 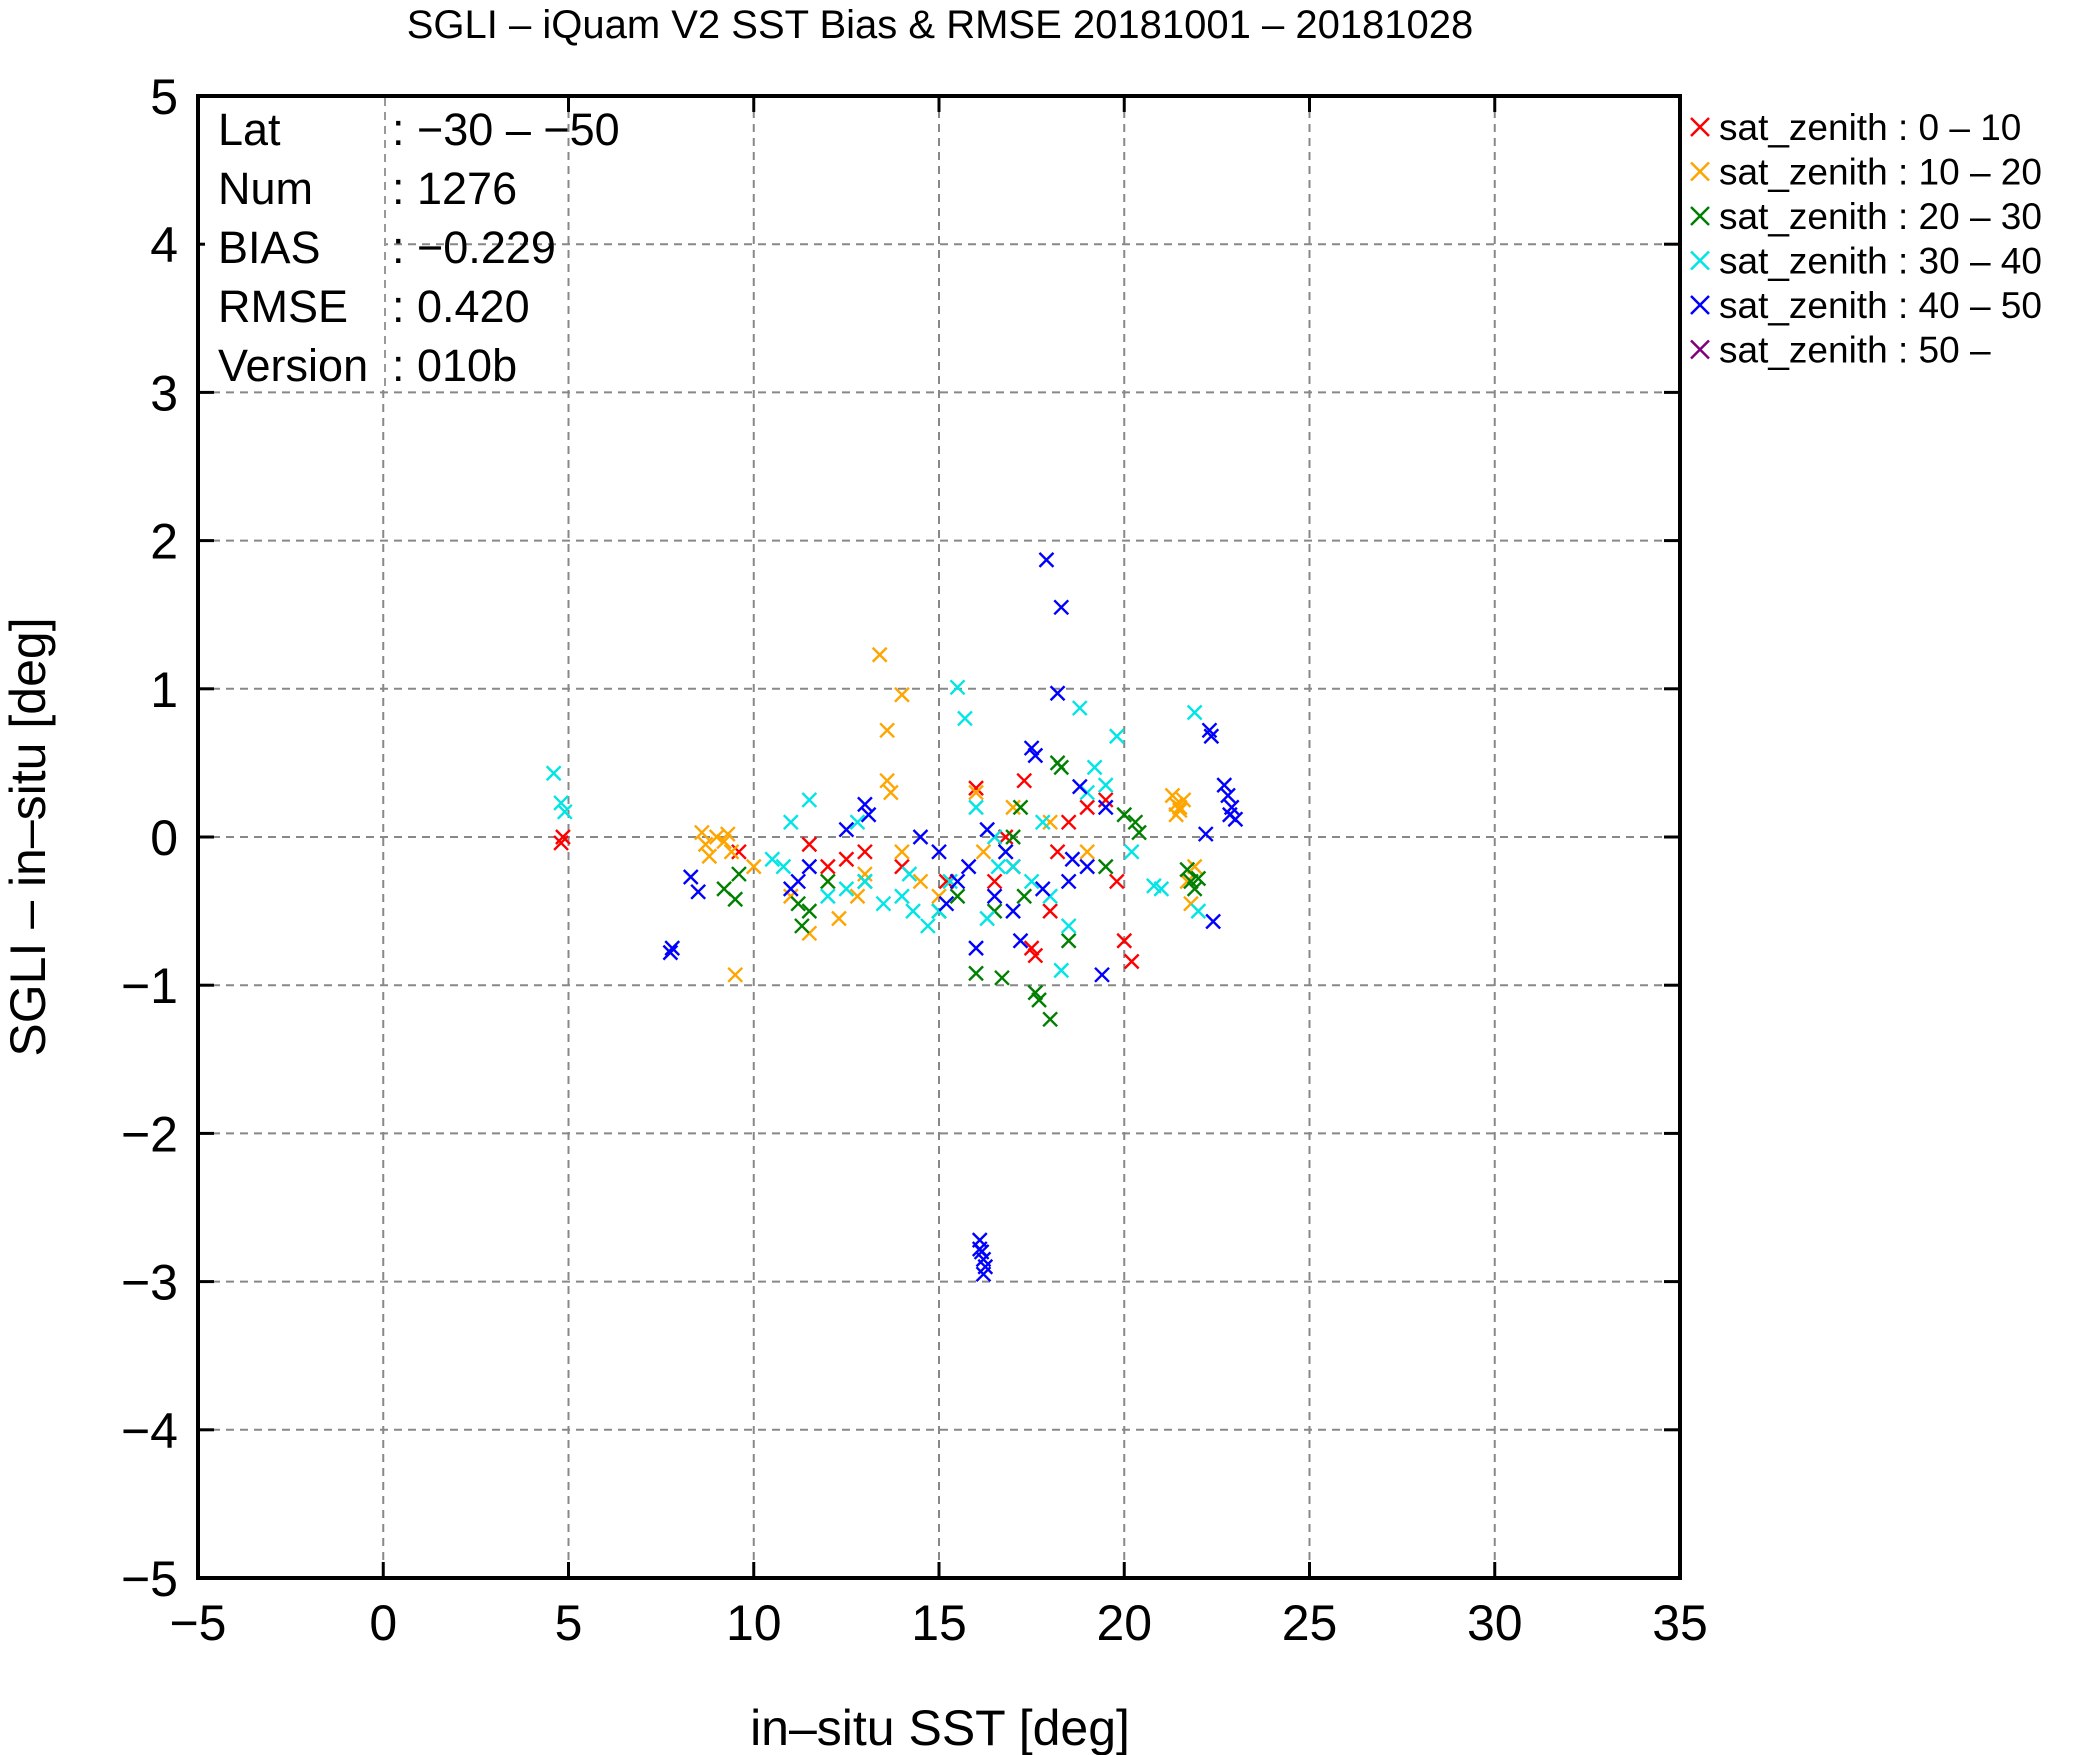 I want to click on stat-value: : 0.420, so click(x=461, y=306).